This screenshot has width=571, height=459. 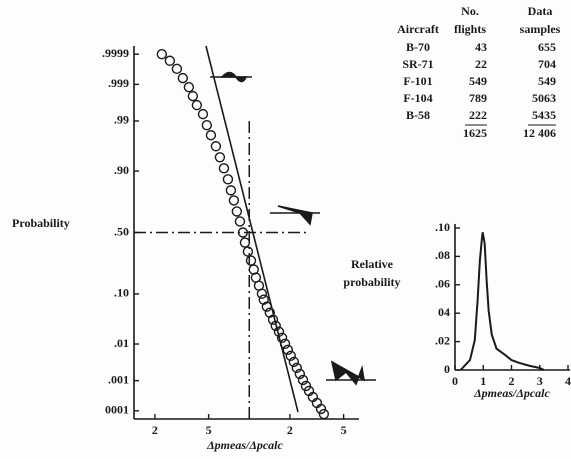 What do you see at coordinates (41, 223) in the screenshot?
I see `y-axis-label: Probability` at bounding box center [41, 223].